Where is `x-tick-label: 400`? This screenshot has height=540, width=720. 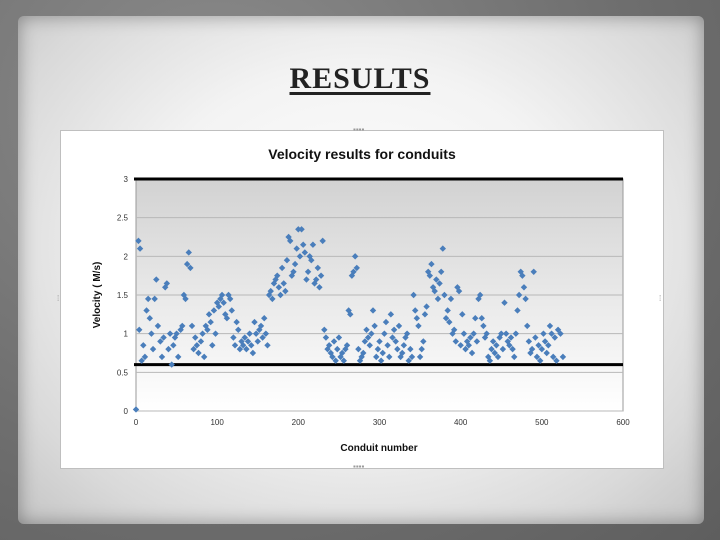 x-tick-label: 400 is located at coordinates (461, 422).